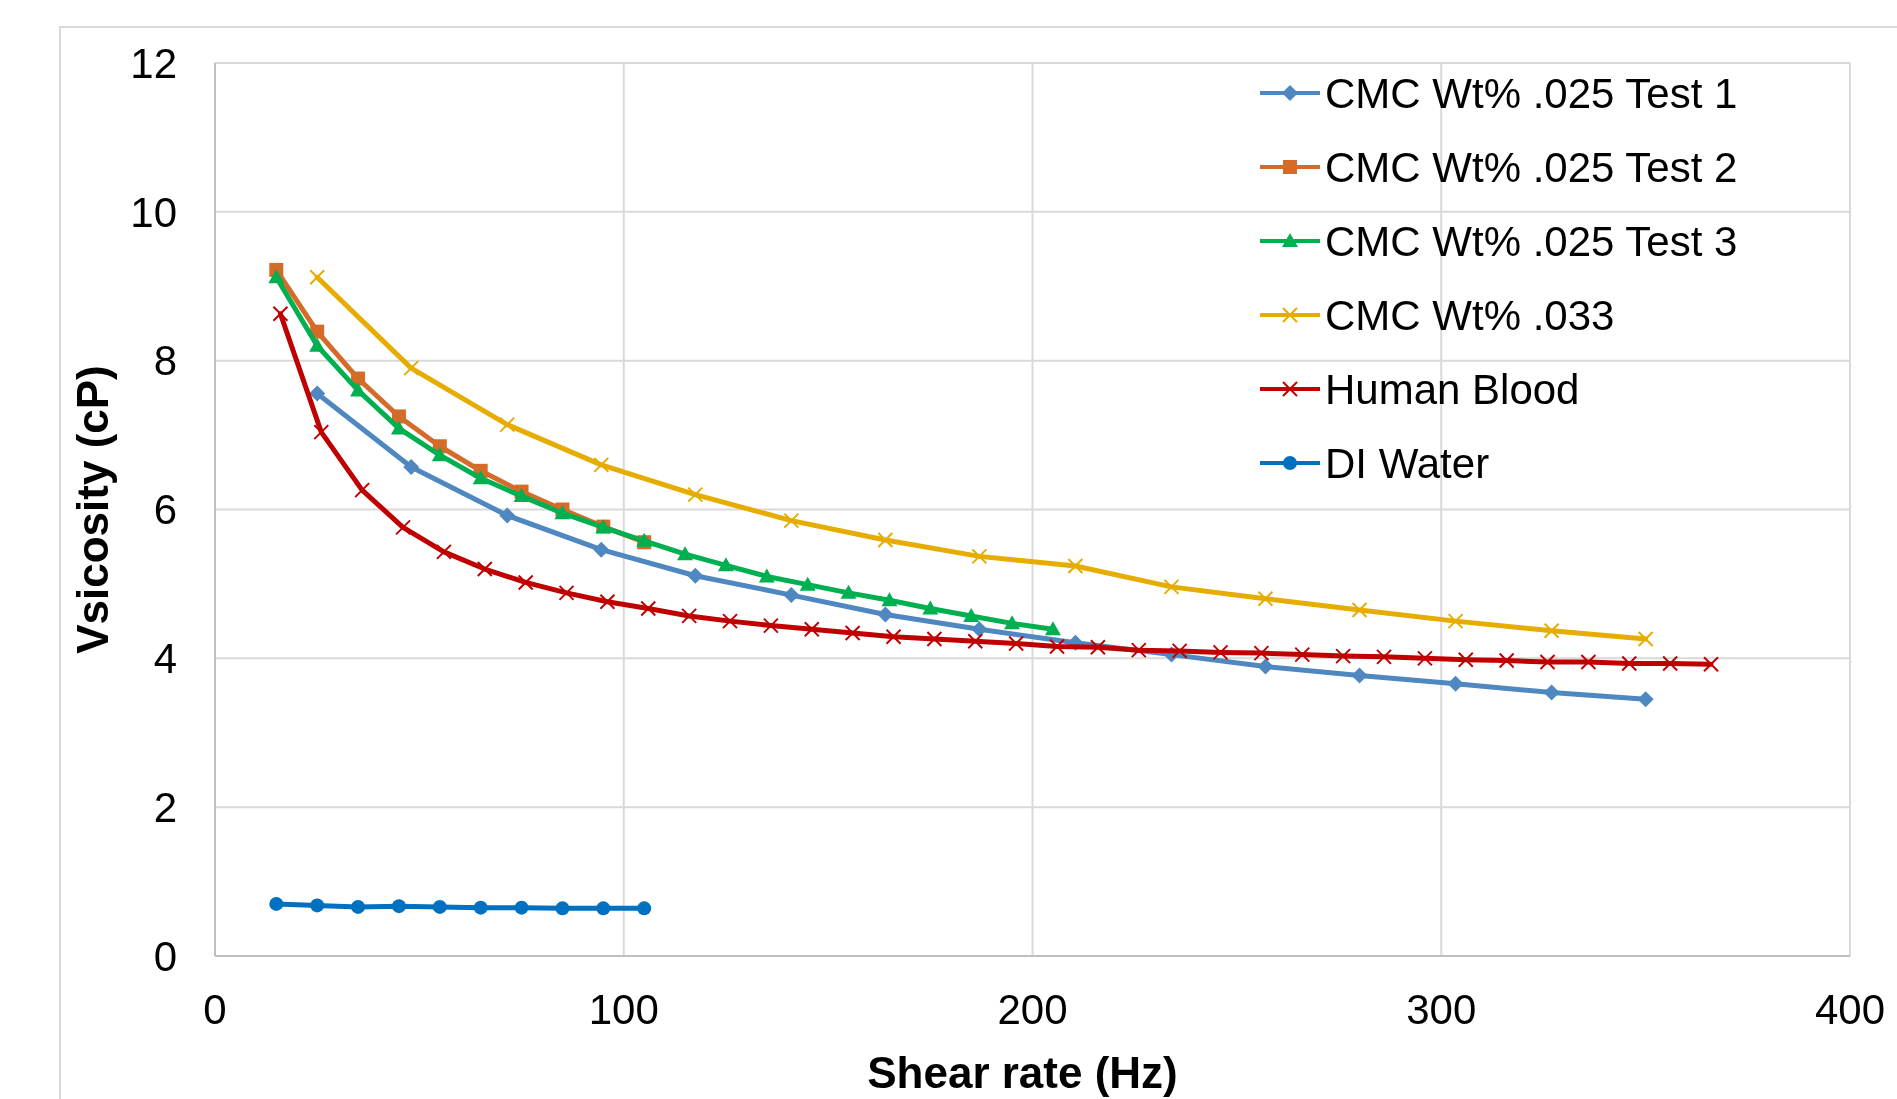 This screenshot has height=1099, width=1897. Describe the element at coordinates (92, 509) in the screenshot. I see `y-axis-title: Vsicosity (cP)` at that location.